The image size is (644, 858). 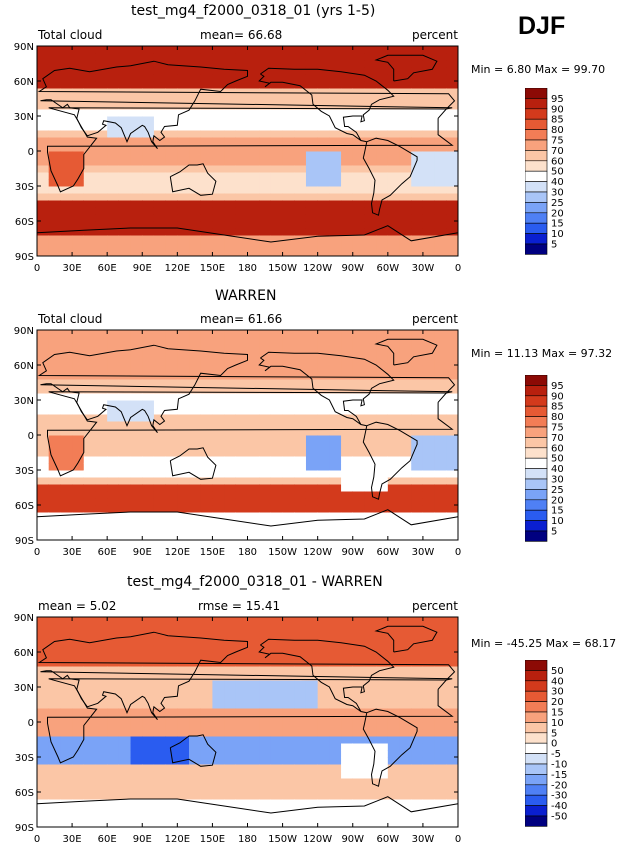 What do you see at coordinates (557, 407) in the screenshot?
I see `colorbar-label: 85` at bounding box center [557, 407].